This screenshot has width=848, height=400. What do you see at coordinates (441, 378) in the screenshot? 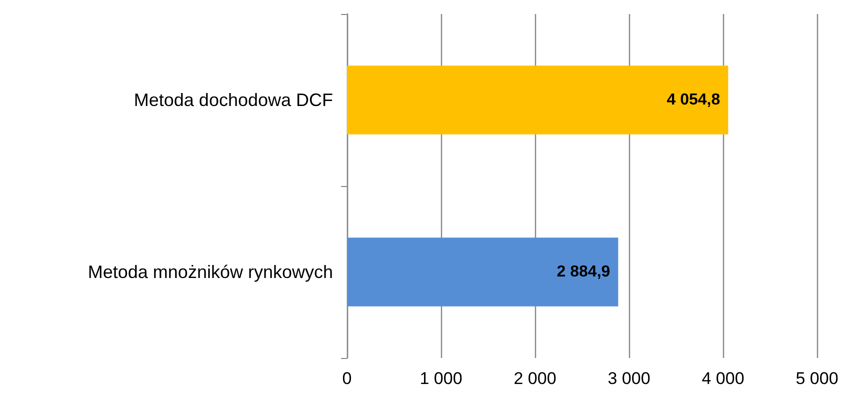
I see `x-tick-label: 1 000` at bounding box center [441, 378].